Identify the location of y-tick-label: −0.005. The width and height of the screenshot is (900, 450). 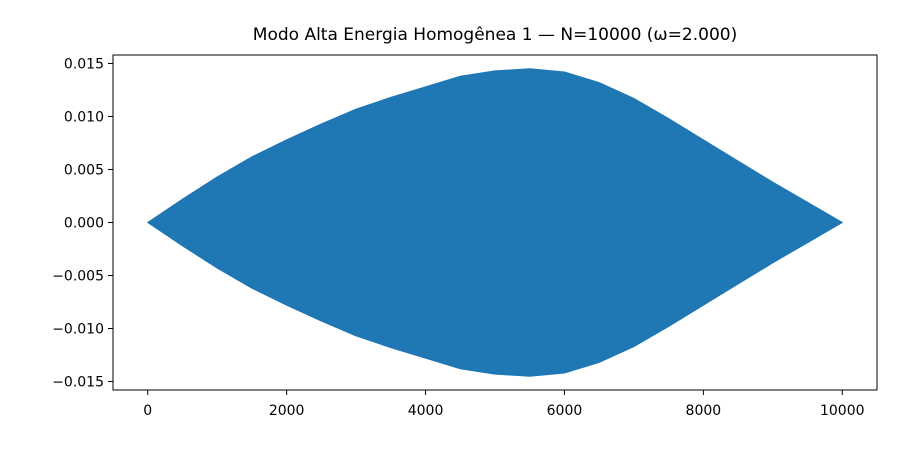
(78, 277).